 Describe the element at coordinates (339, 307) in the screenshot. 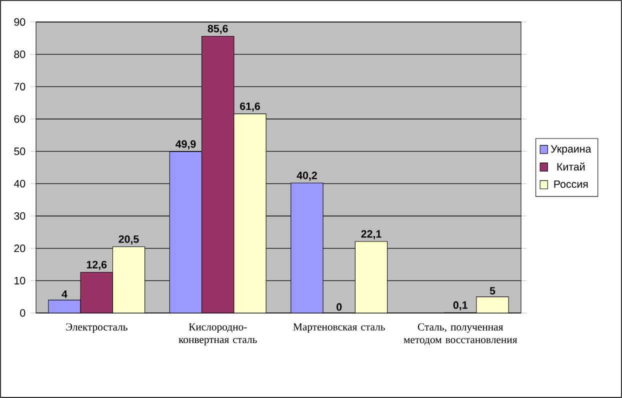

I see `data-label: 0` at that location.